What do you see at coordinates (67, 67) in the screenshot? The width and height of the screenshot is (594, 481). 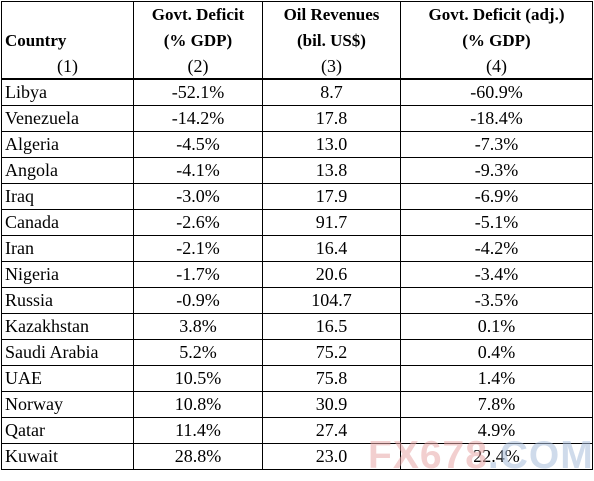 I see `header-cell: (1)` at bounding box center [67, 67].